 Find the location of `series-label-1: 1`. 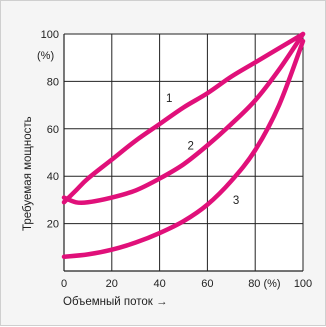

series-label-1: 1 is located at coordinates (169, 99).